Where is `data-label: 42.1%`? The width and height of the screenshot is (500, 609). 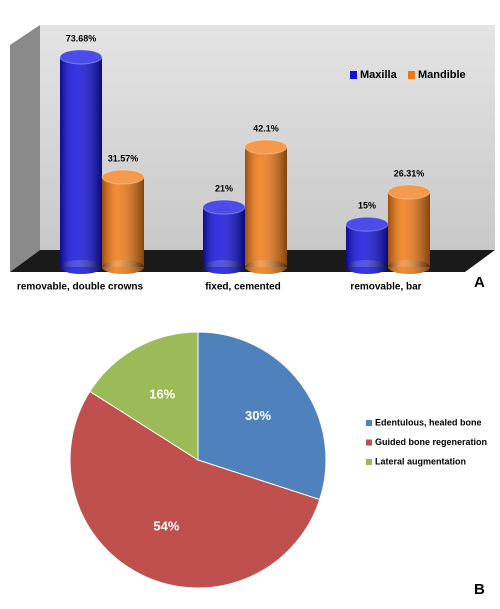 data-label: 42.1% is located at coordinates (266, 128).